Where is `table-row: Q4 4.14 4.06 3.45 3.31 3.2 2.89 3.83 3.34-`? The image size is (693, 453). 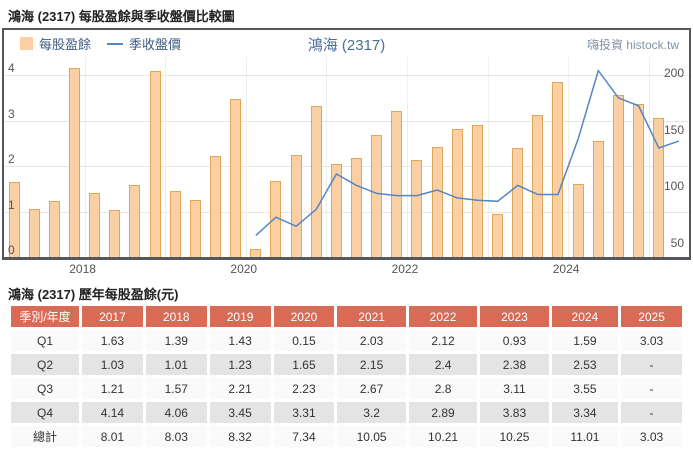
table-row: Q4 4.14 4.06 3.45 3.31 3.2 2.89 3.83 3.34- is located at coordinates (346, 412).